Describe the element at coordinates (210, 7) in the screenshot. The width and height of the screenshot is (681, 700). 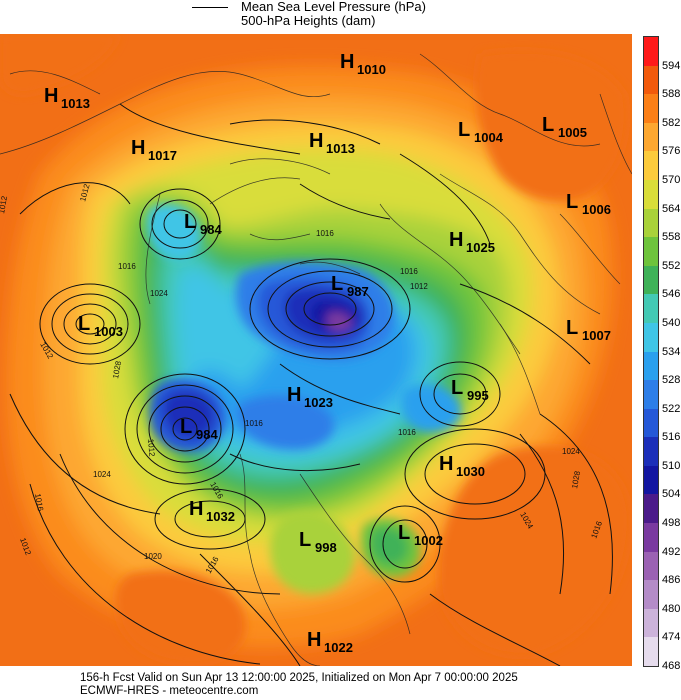
I see `isobar-legend-line` at that location.